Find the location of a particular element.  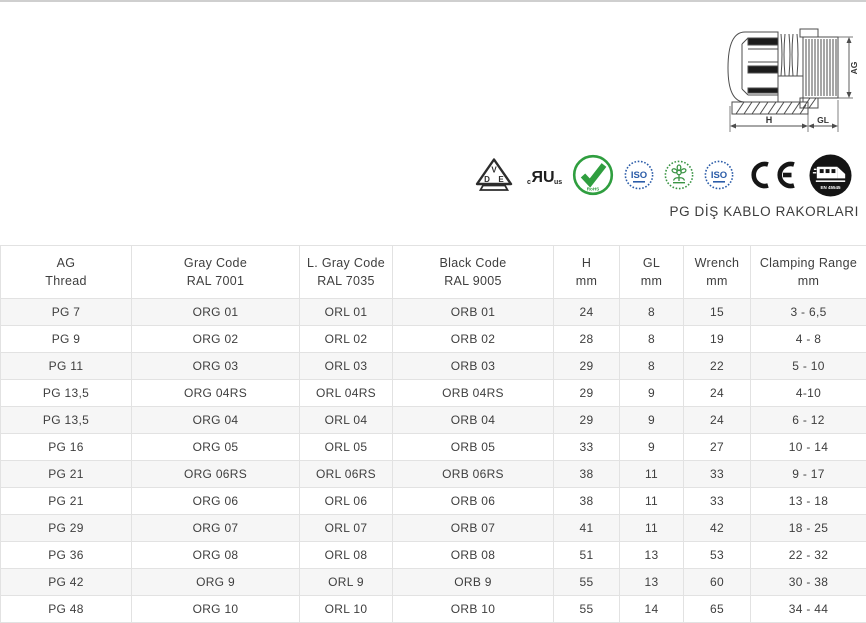

table-row: PG 36 ORG 08 ORL 08 ORB 08 51 13 53 22 - 32 is located at coordinates (433, 555).